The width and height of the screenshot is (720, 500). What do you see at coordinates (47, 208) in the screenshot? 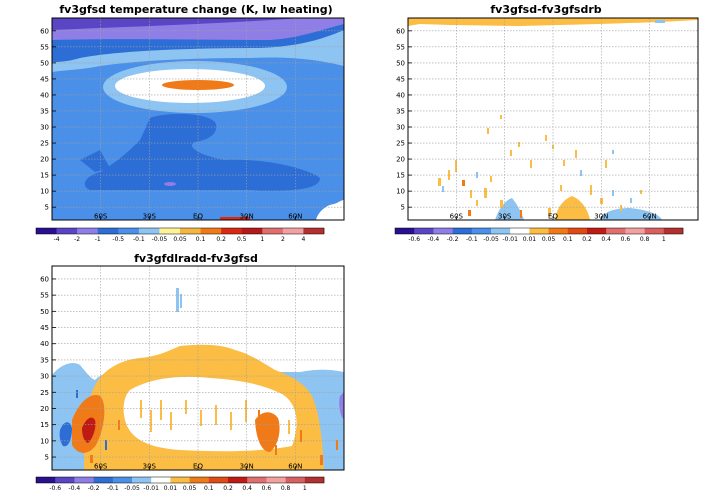
I see `p1-ytick-label: 5` at bounding box center [47, 208].